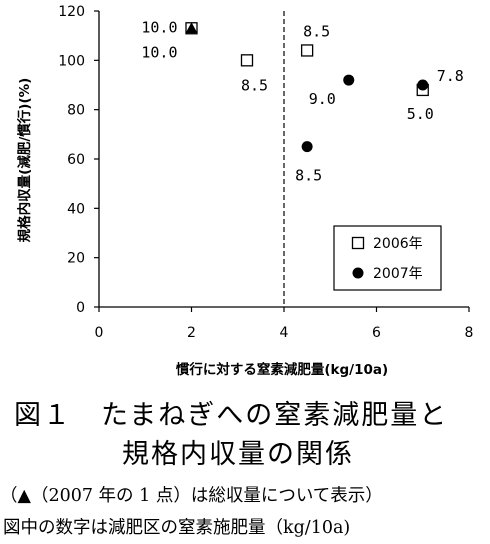 This screenshot has width=490, height=544. What do you see at coordinates (76, 209) in the screenshot?
I see `y-tick-label: 40` at bounding box center [76, 209].